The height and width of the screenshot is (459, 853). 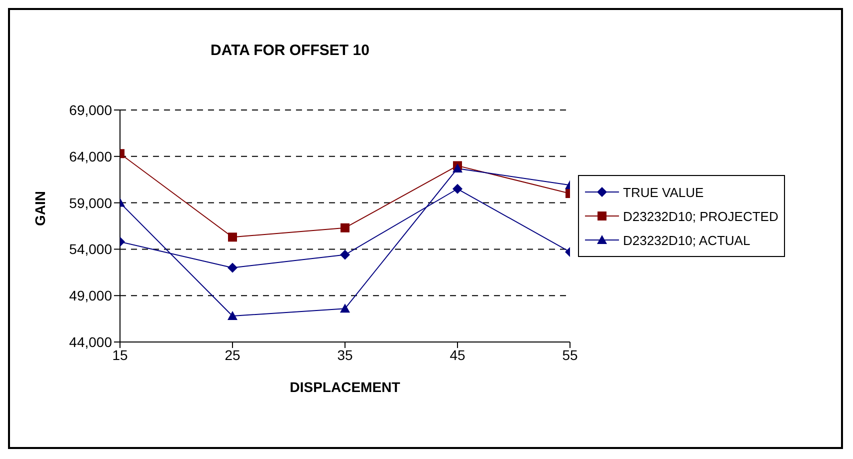 I want to click on chart-title: DATA FOR OFFSET 10, so click(x=290, y=50).